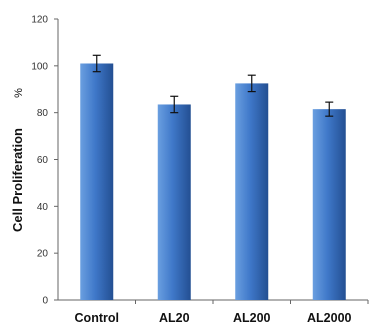 The image size is (377, 325). What do you see at coordinates (329, 318) in the screenshot?
I see `x-tick-label: AL2000` at bounding box center [329, 318].